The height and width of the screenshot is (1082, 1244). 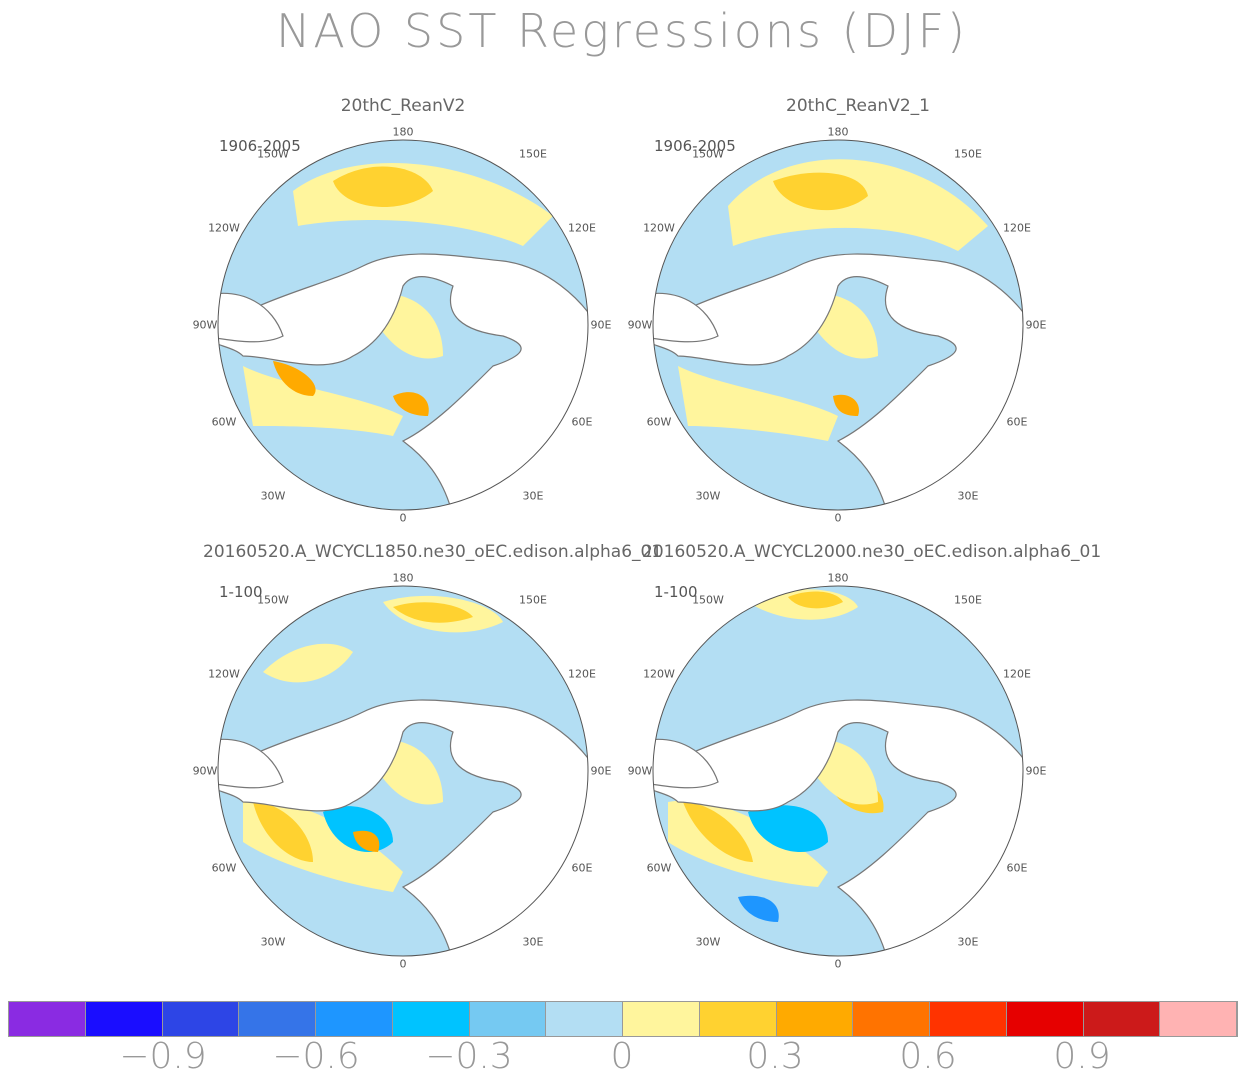 What do you see at coordinates (622, 31) in the screenshot?
I see `main-title: NAO SST Regressions (DJF)` at bounding box center [622, 31].